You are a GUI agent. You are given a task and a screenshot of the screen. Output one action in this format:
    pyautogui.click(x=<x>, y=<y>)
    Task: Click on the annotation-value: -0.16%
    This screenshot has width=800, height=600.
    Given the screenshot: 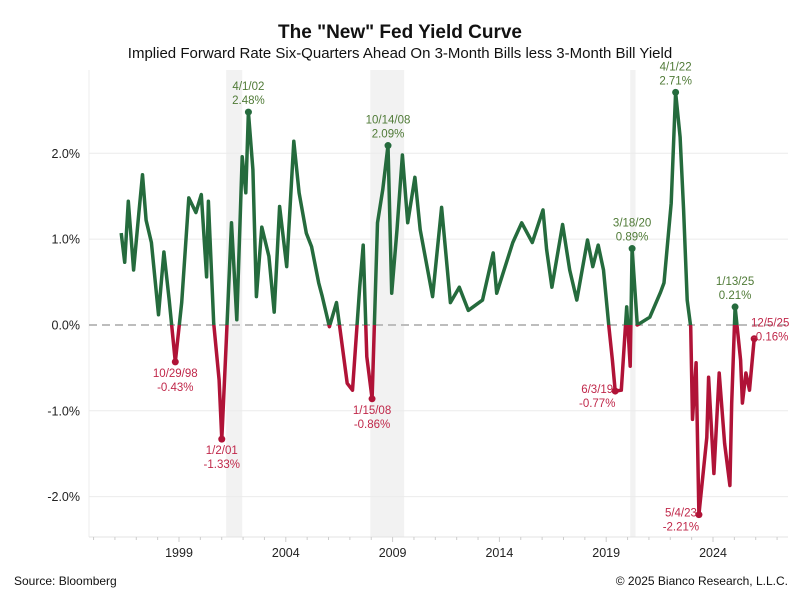 What is the action you would take?
    pyautogui.click(x=770, y=338)
    